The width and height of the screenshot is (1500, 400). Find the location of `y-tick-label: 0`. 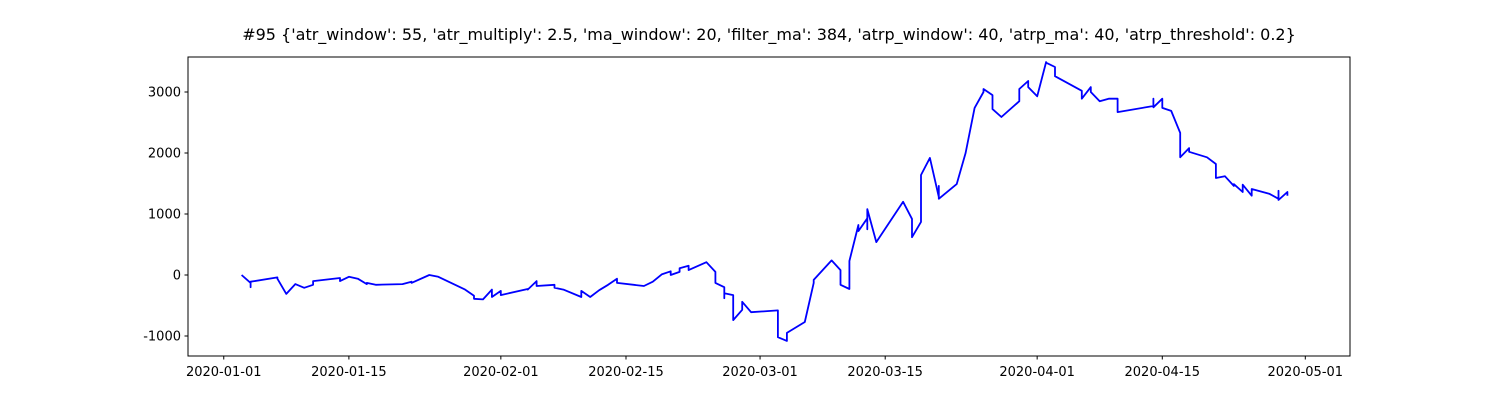

y-tick-label: 0 is located at coordinates (177, 275).